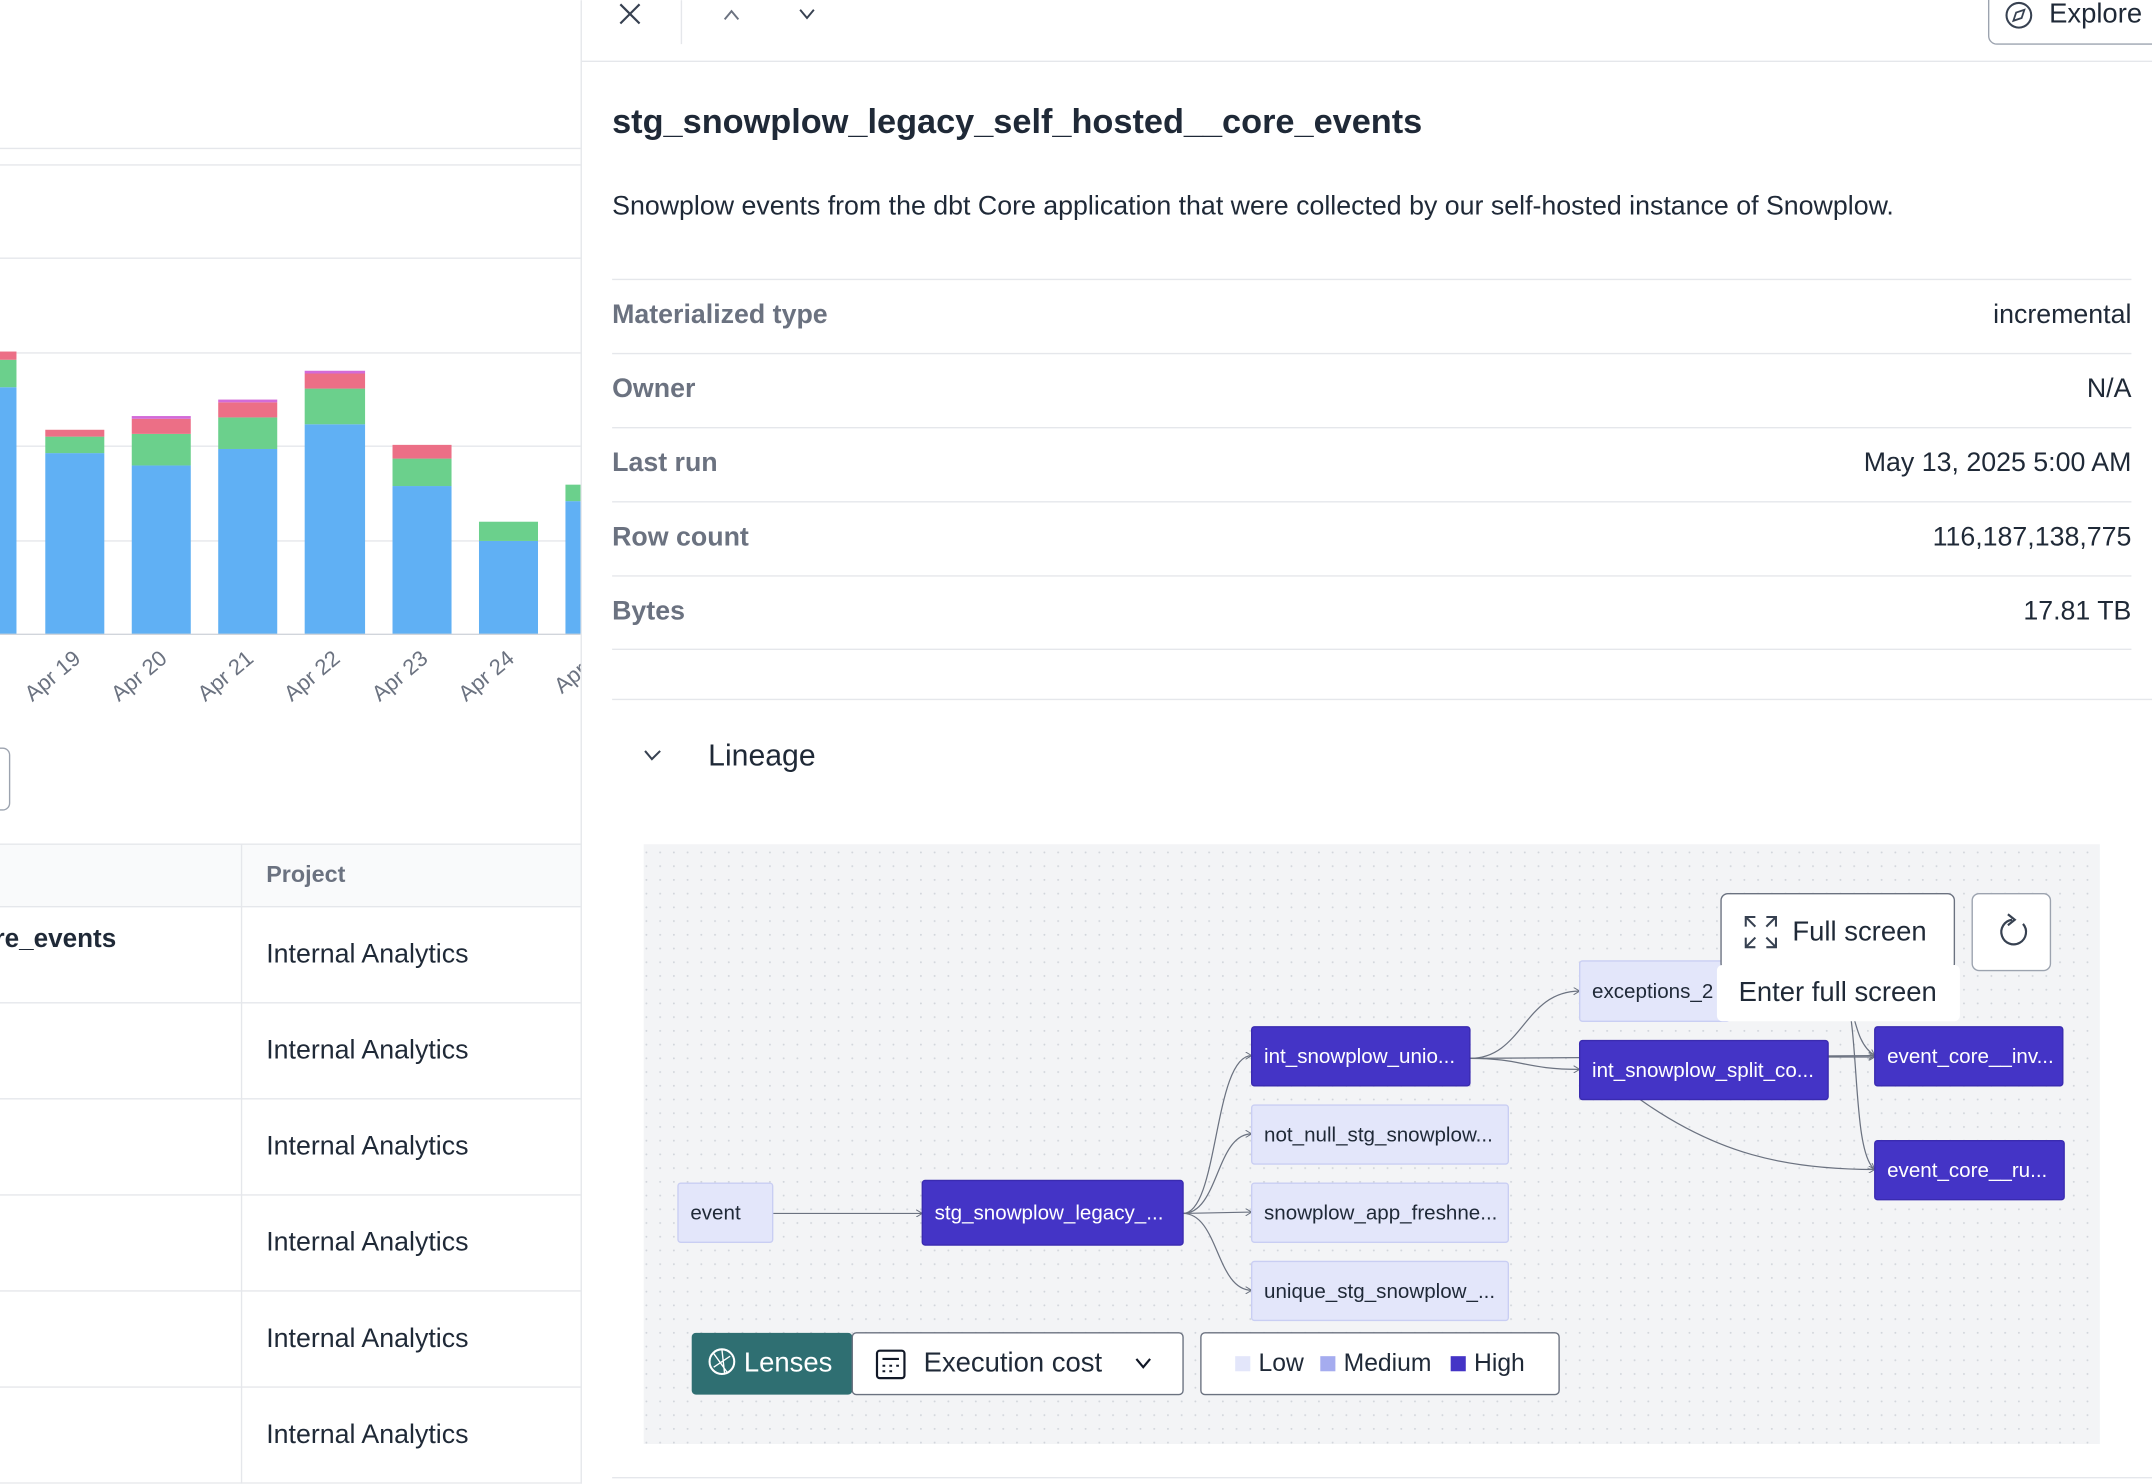  I want to click on explore-label: Explore, so click(2095, 14).